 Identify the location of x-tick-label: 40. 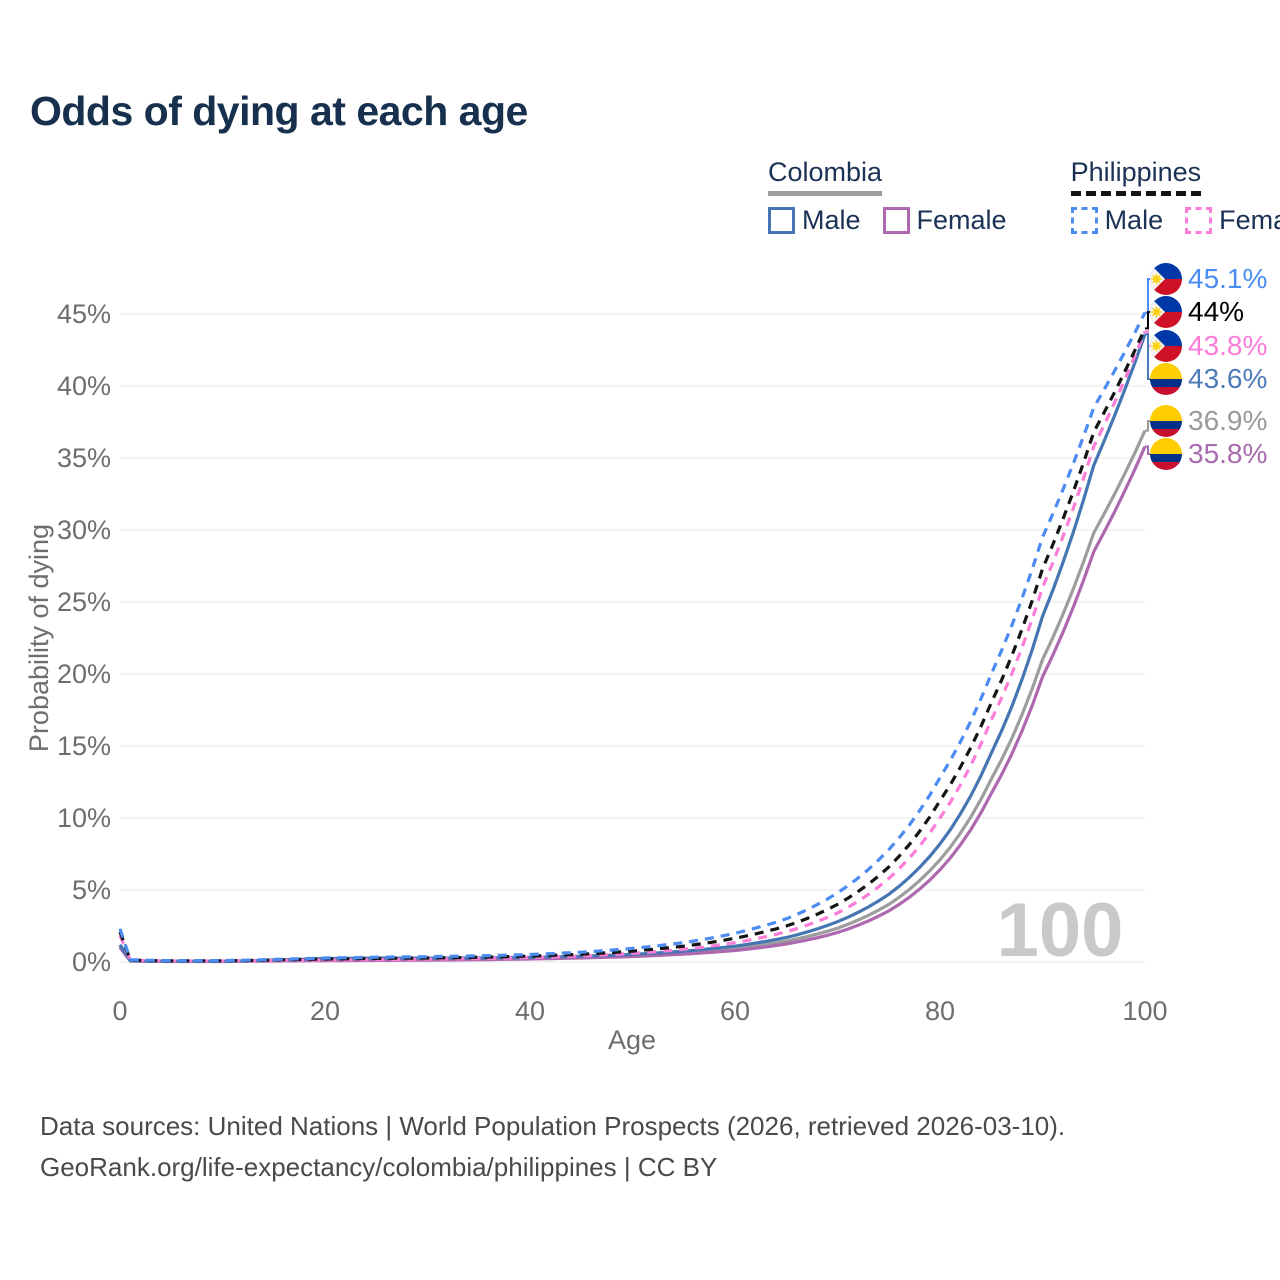
(530, 1011).